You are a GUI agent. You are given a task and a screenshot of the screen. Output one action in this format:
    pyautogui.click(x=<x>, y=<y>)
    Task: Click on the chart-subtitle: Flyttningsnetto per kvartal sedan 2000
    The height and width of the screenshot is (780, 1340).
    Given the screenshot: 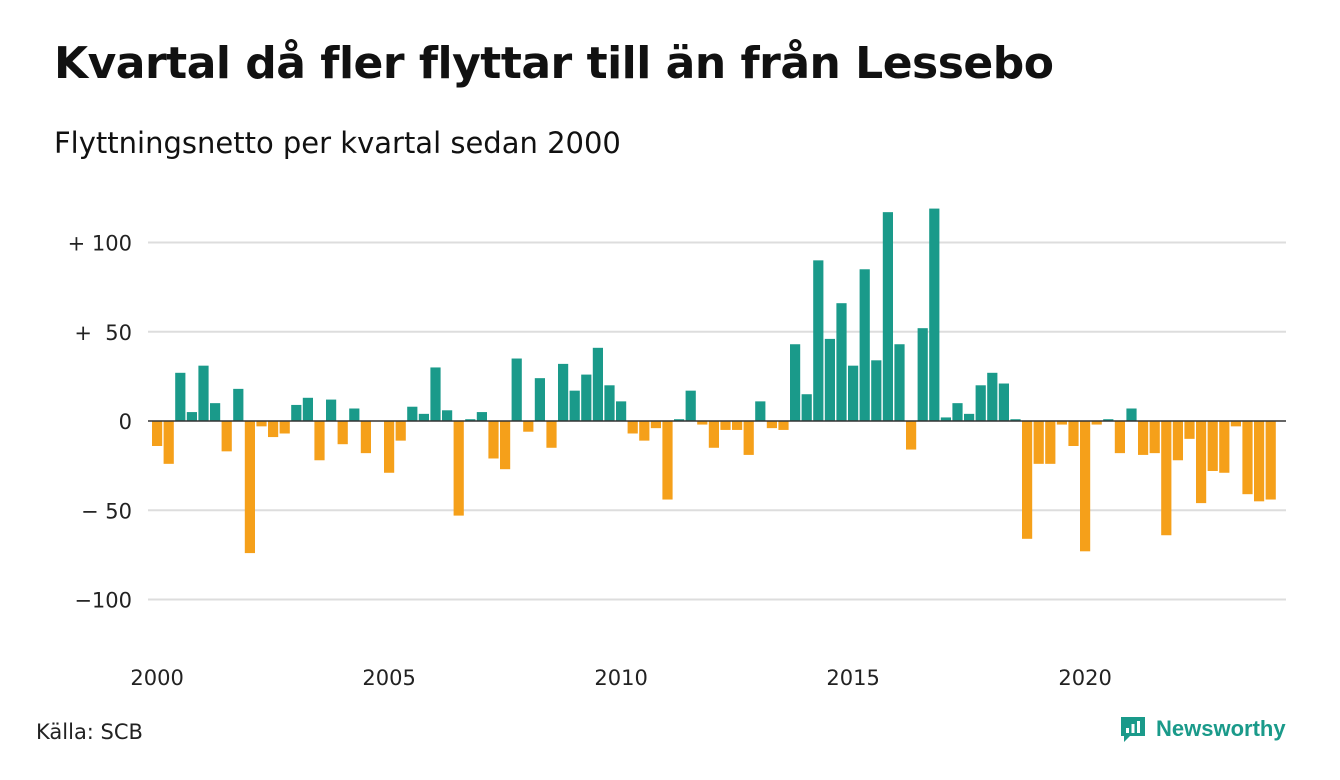 What is the action you would take?
    pyautogui.click(x=337, y=143)
    